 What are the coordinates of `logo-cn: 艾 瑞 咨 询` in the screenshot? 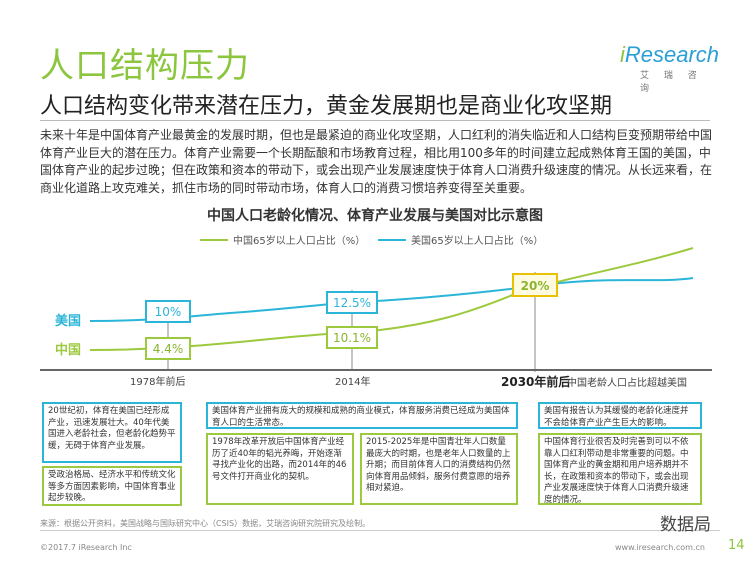 It's located at (671, 82).